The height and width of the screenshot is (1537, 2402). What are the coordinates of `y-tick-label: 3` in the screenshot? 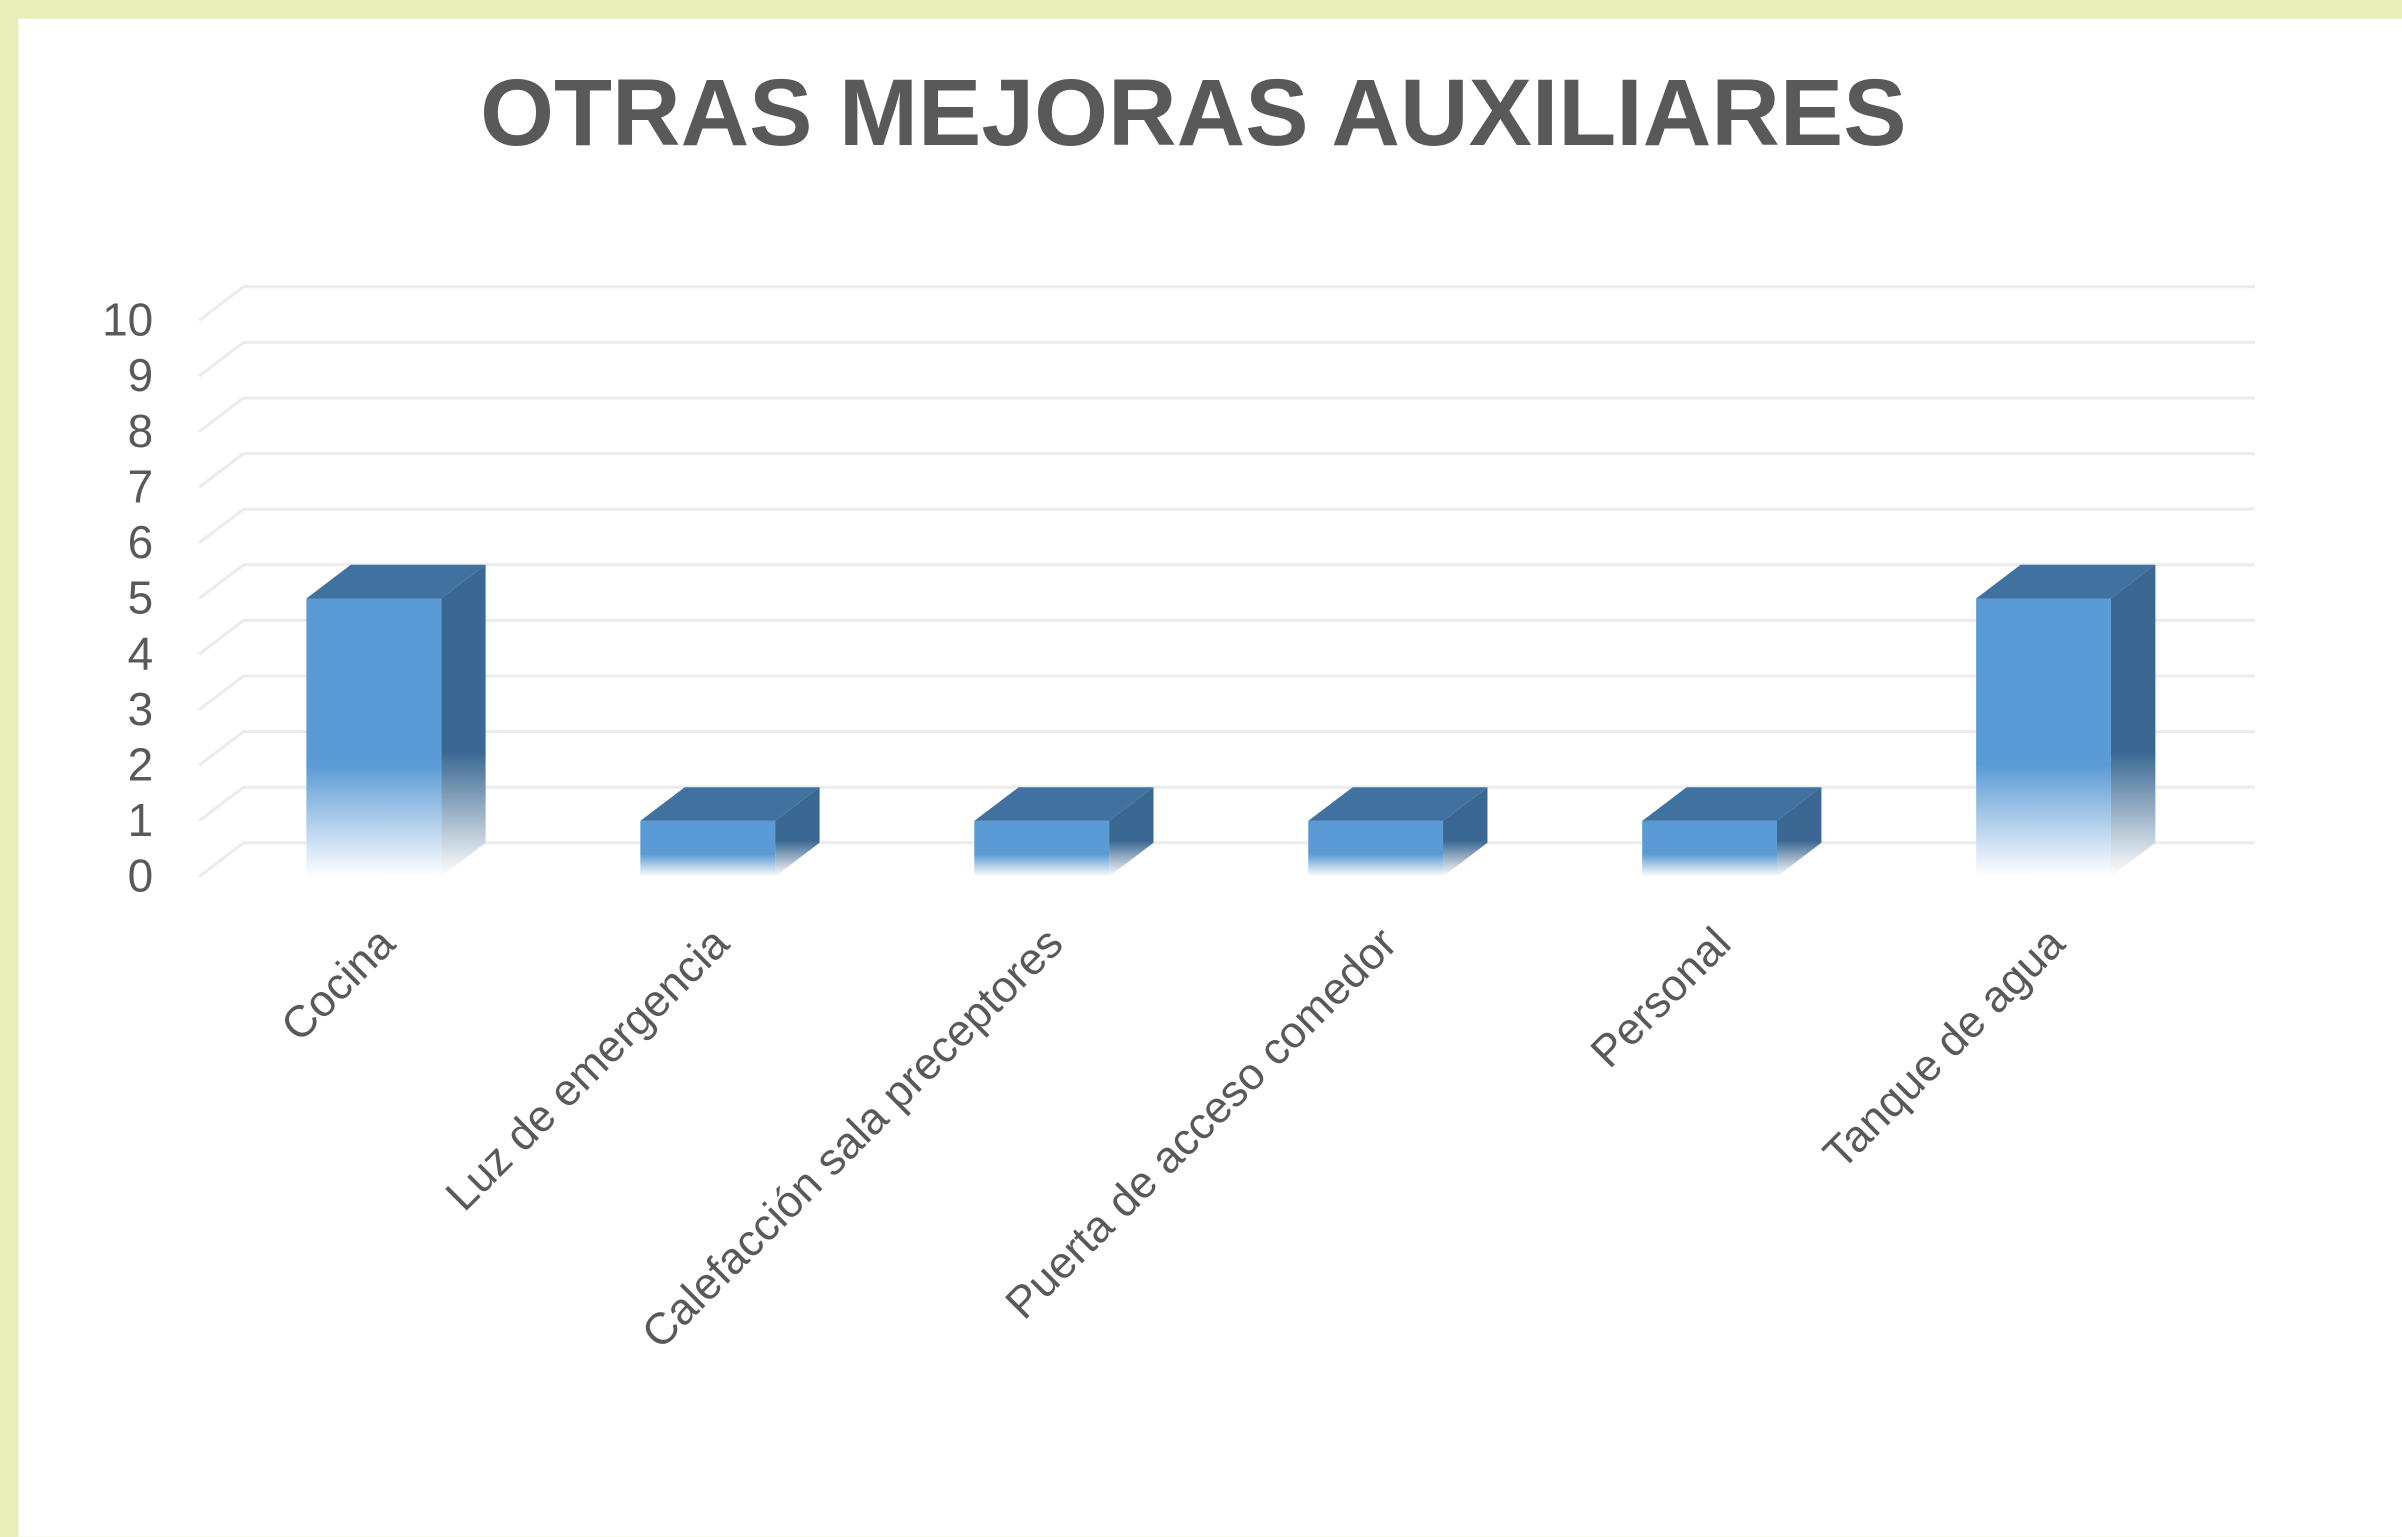 It's located at (141, 709).